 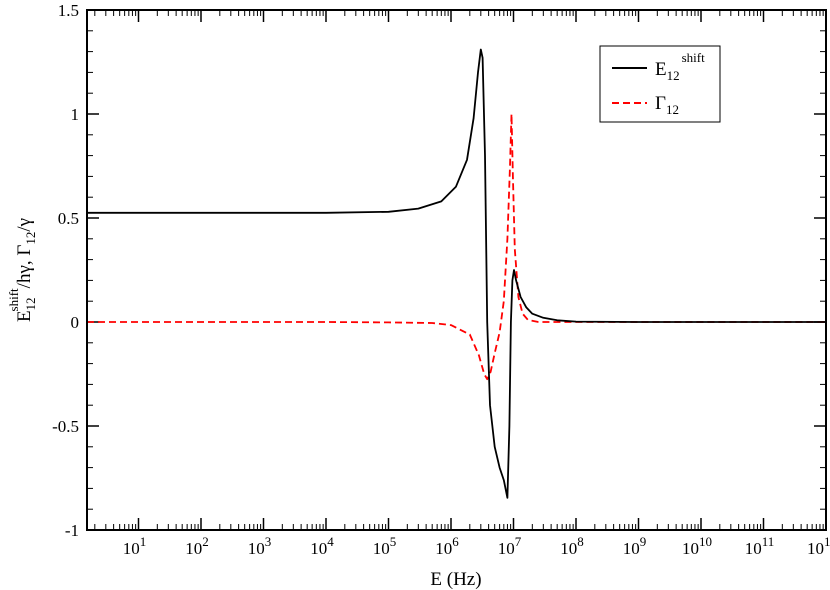 What do you see at coordinates (68, 218) in the screenshot?
I see `y-tick-label: 0.5` at bounding box center [68, 218].